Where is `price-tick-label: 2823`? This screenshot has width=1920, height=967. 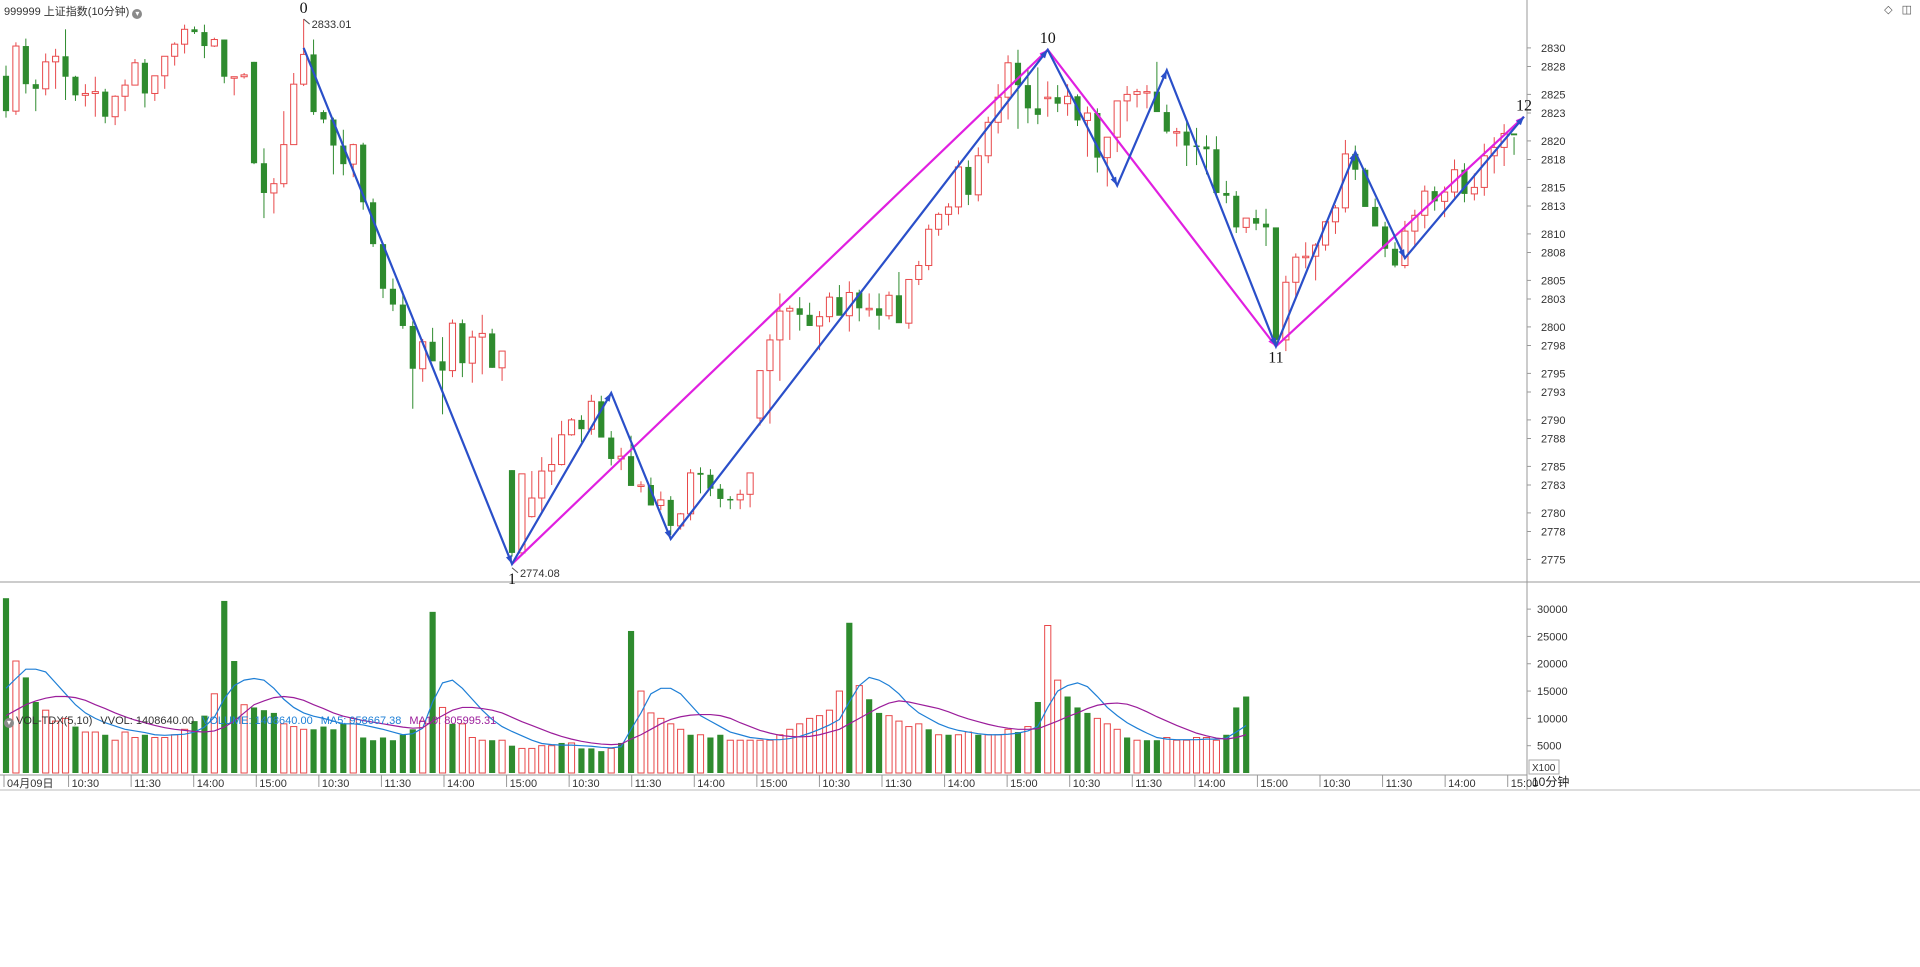
price-tick-label: 2823 is located at coordinates (1553, 114).